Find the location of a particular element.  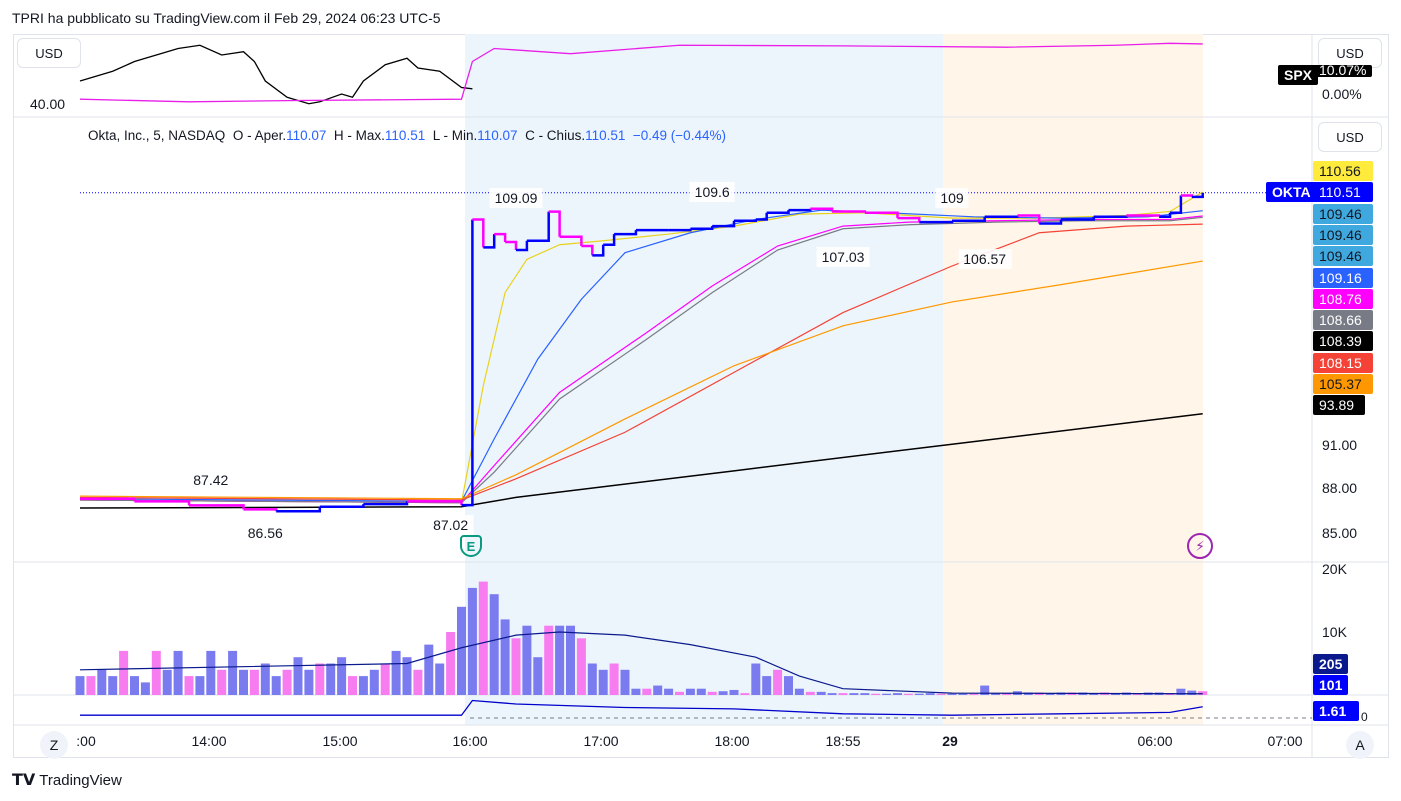

z-button: Z is located at coordinates (54, 745).